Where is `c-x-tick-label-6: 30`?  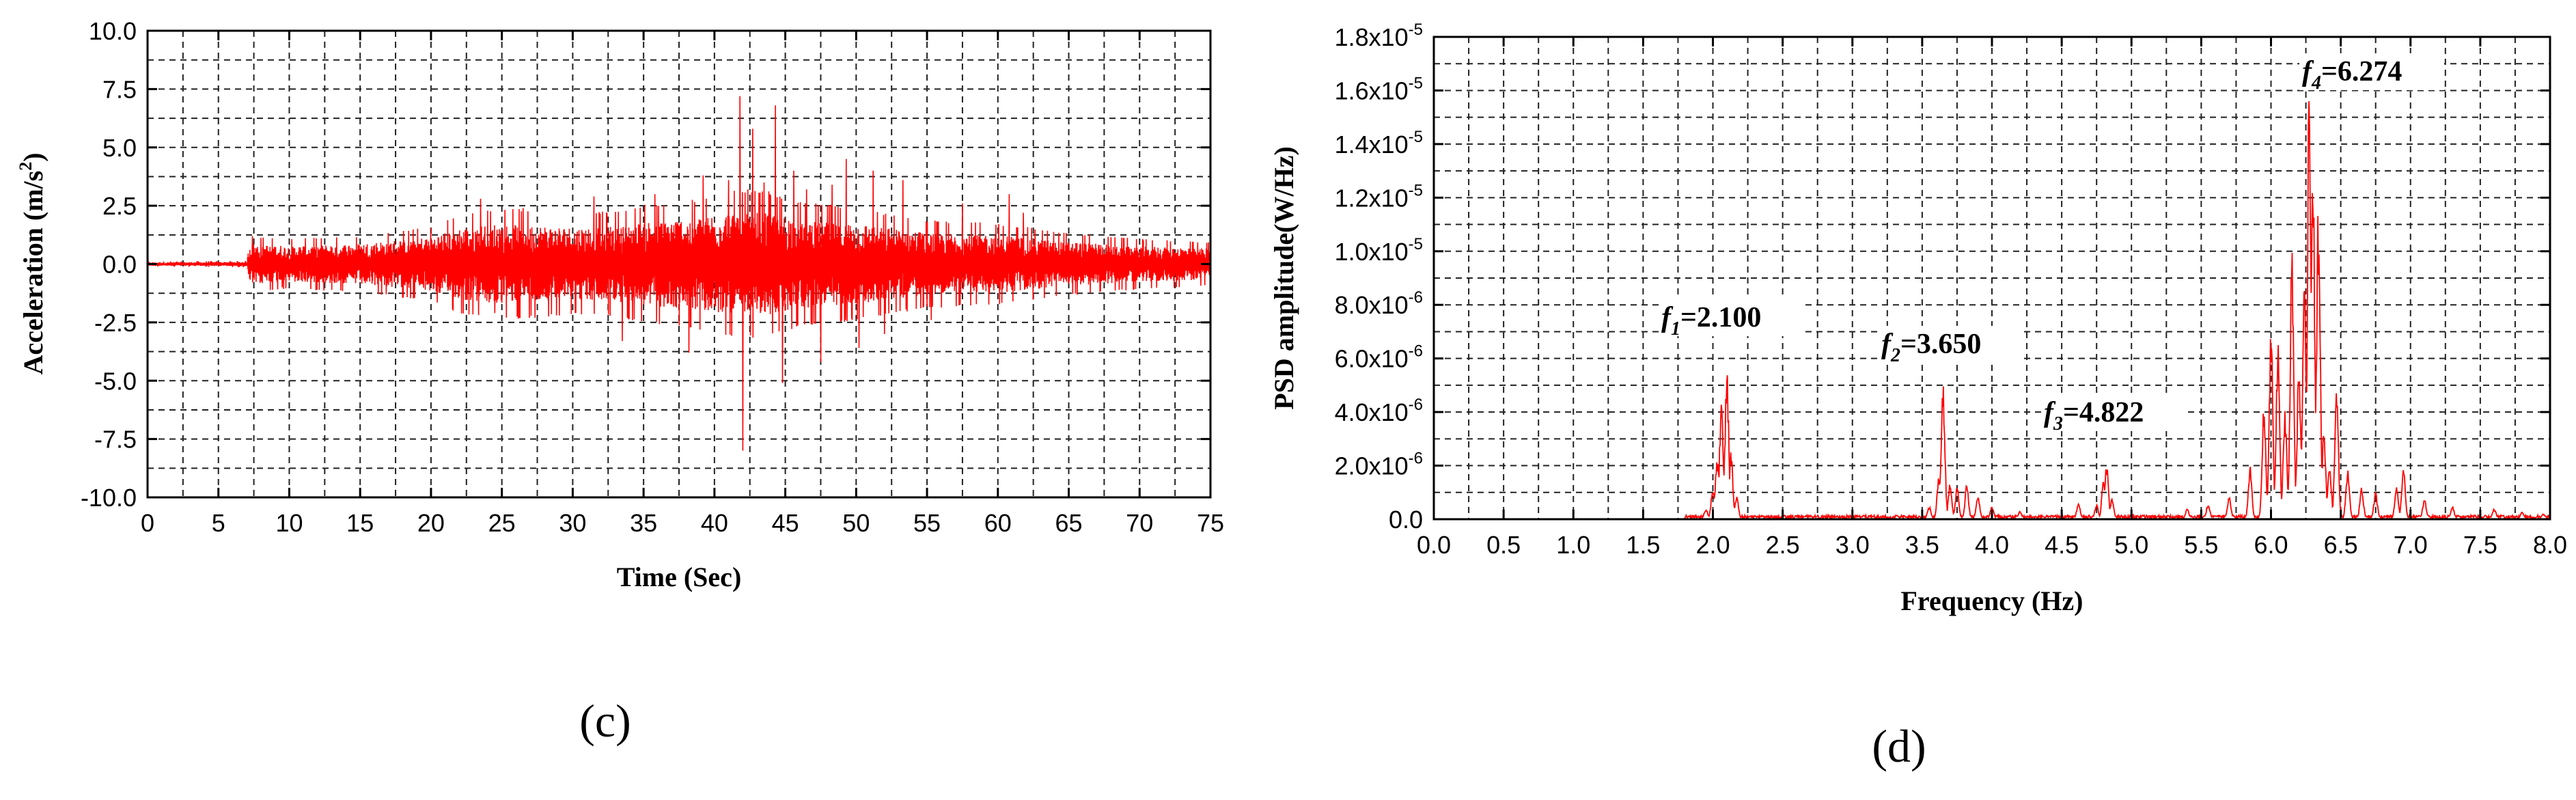
c-x-tick-label-6: 30 is located at coordinates (572, 523).